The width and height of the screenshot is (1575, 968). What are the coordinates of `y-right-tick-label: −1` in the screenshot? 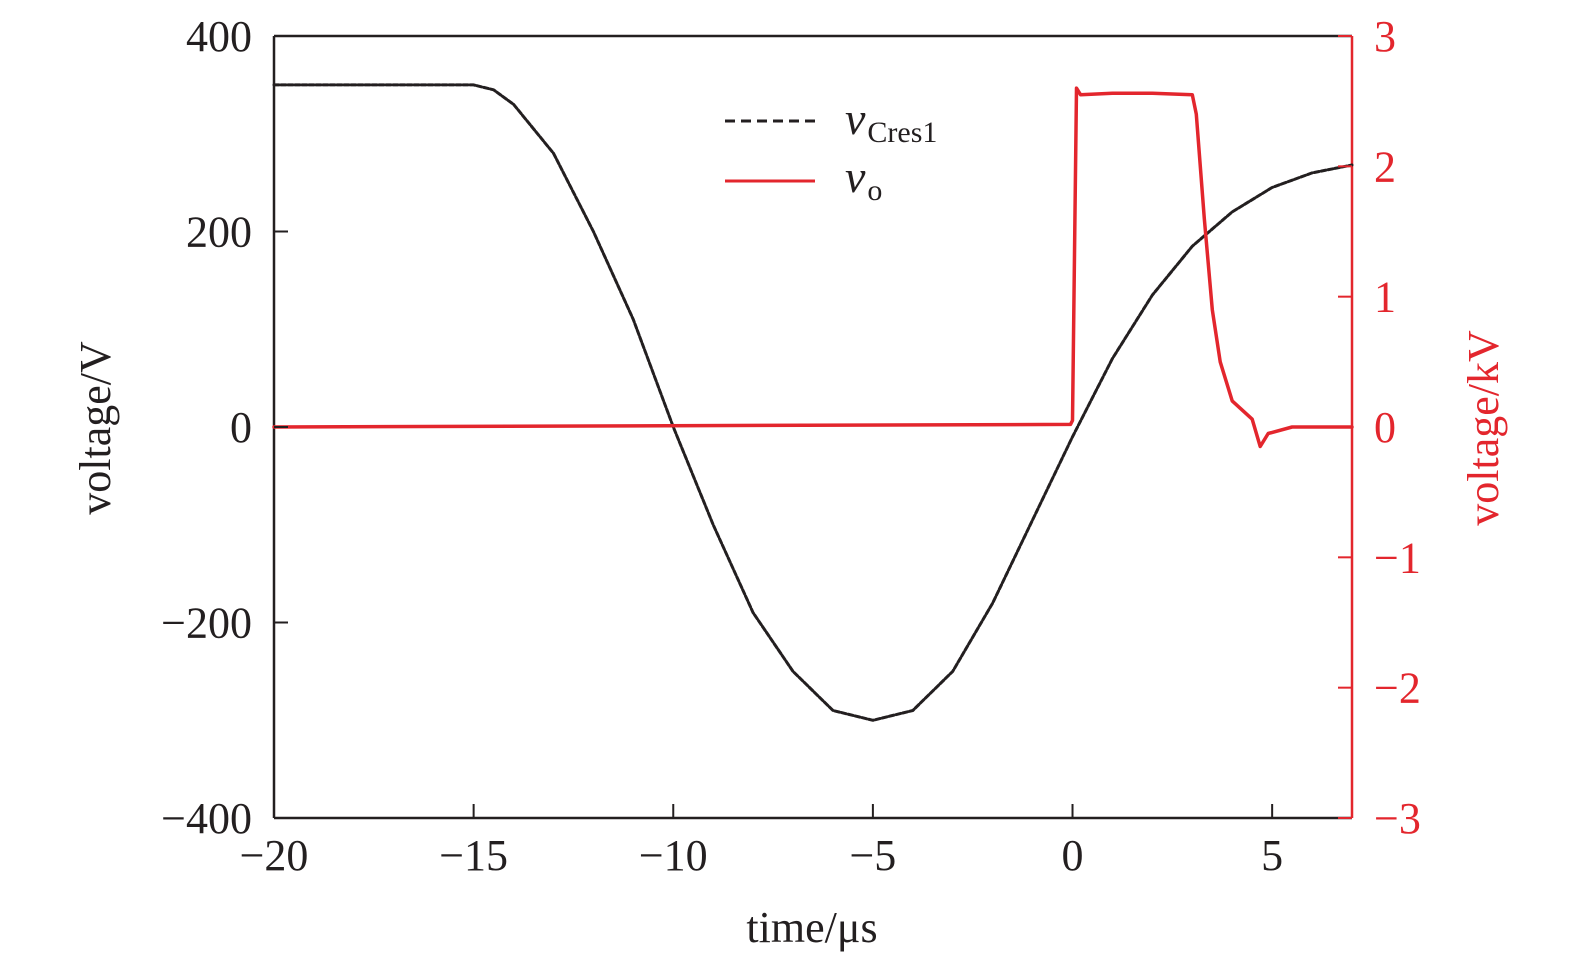 It's located at (1397, 557).